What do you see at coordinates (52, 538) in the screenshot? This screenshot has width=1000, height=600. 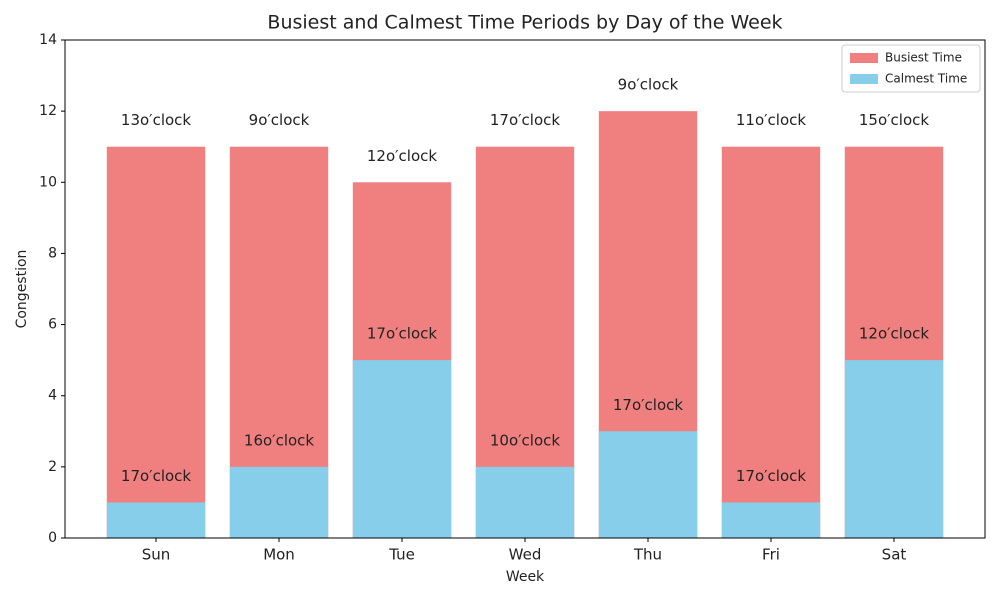 I see `y-tick-label: 0` at bounding box center [52, 538].